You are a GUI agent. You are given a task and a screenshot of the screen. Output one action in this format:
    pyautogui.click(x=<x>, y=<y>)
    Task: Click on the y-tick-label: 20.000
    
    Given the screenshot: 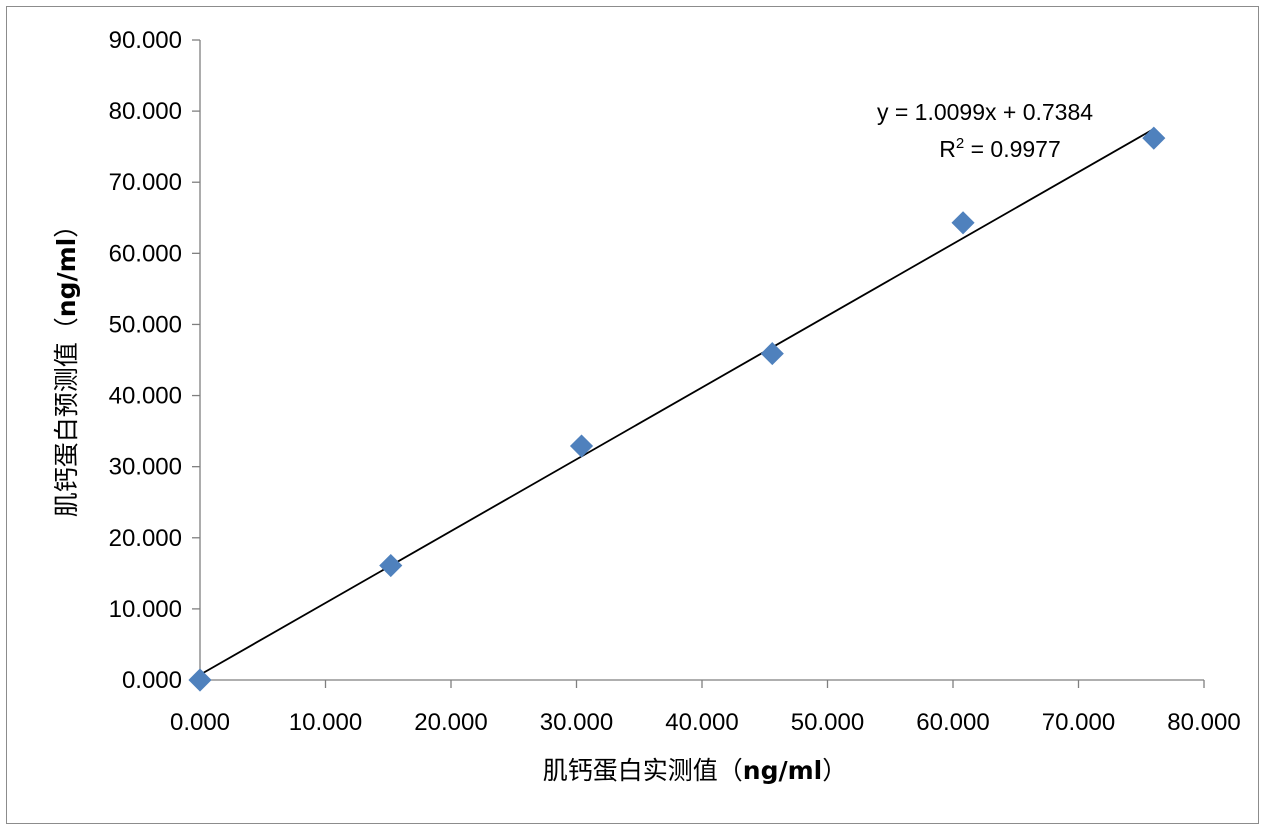 What is the action you would take?
    pyautogui.click(x=145, y=538)
    